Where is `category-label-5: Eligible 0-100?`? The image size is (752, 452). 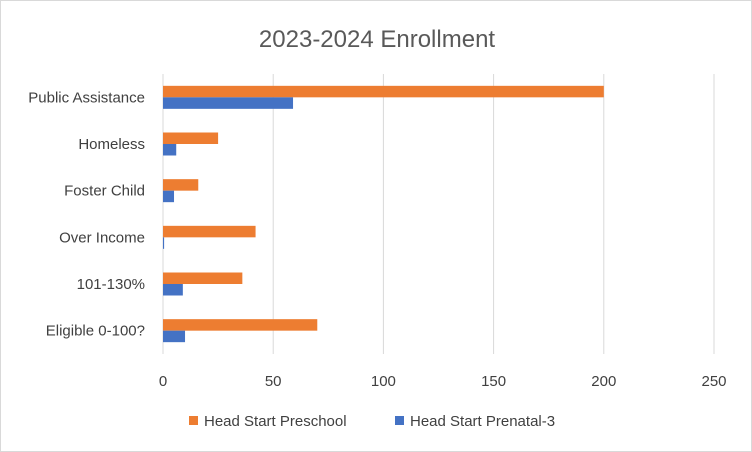
category-label-5: Eligible 0-100? is located at coordinates (95, 331).